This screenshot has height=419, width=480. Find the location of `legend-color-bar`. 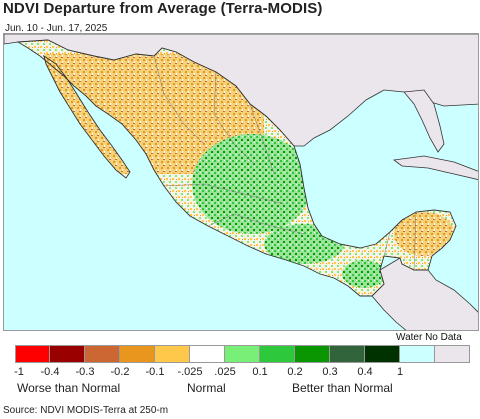

legend-color-bar is located at coordinates (242, 354).